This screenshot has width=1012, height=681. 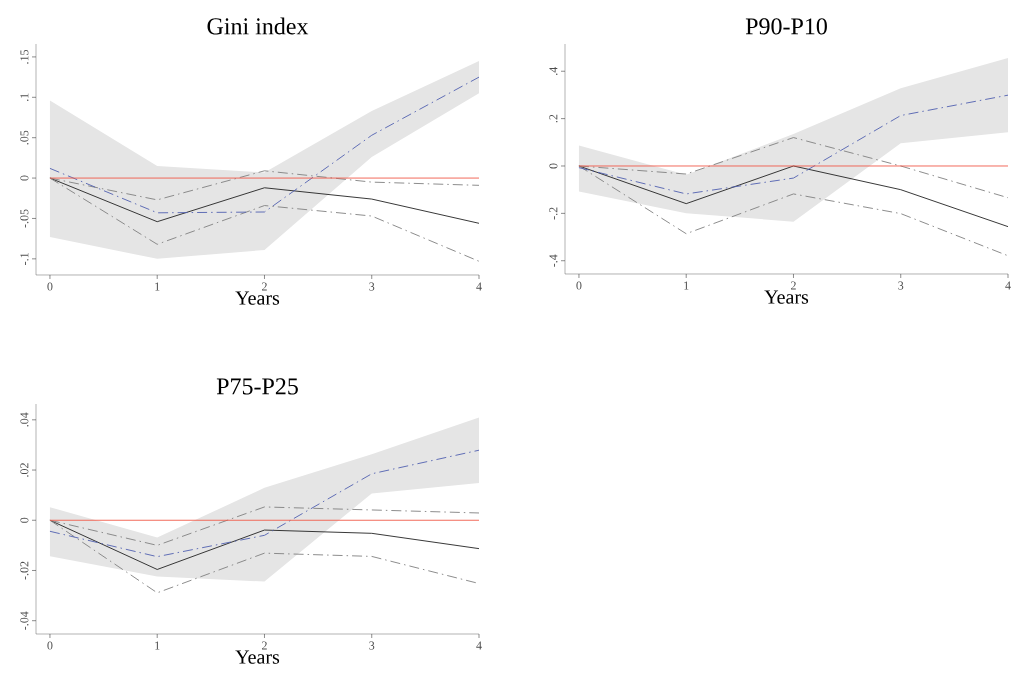 What do you see at coordinates (24, 419) in the screenshot?
I see `y-tick-label: .04` at bounding box center [24, 419].